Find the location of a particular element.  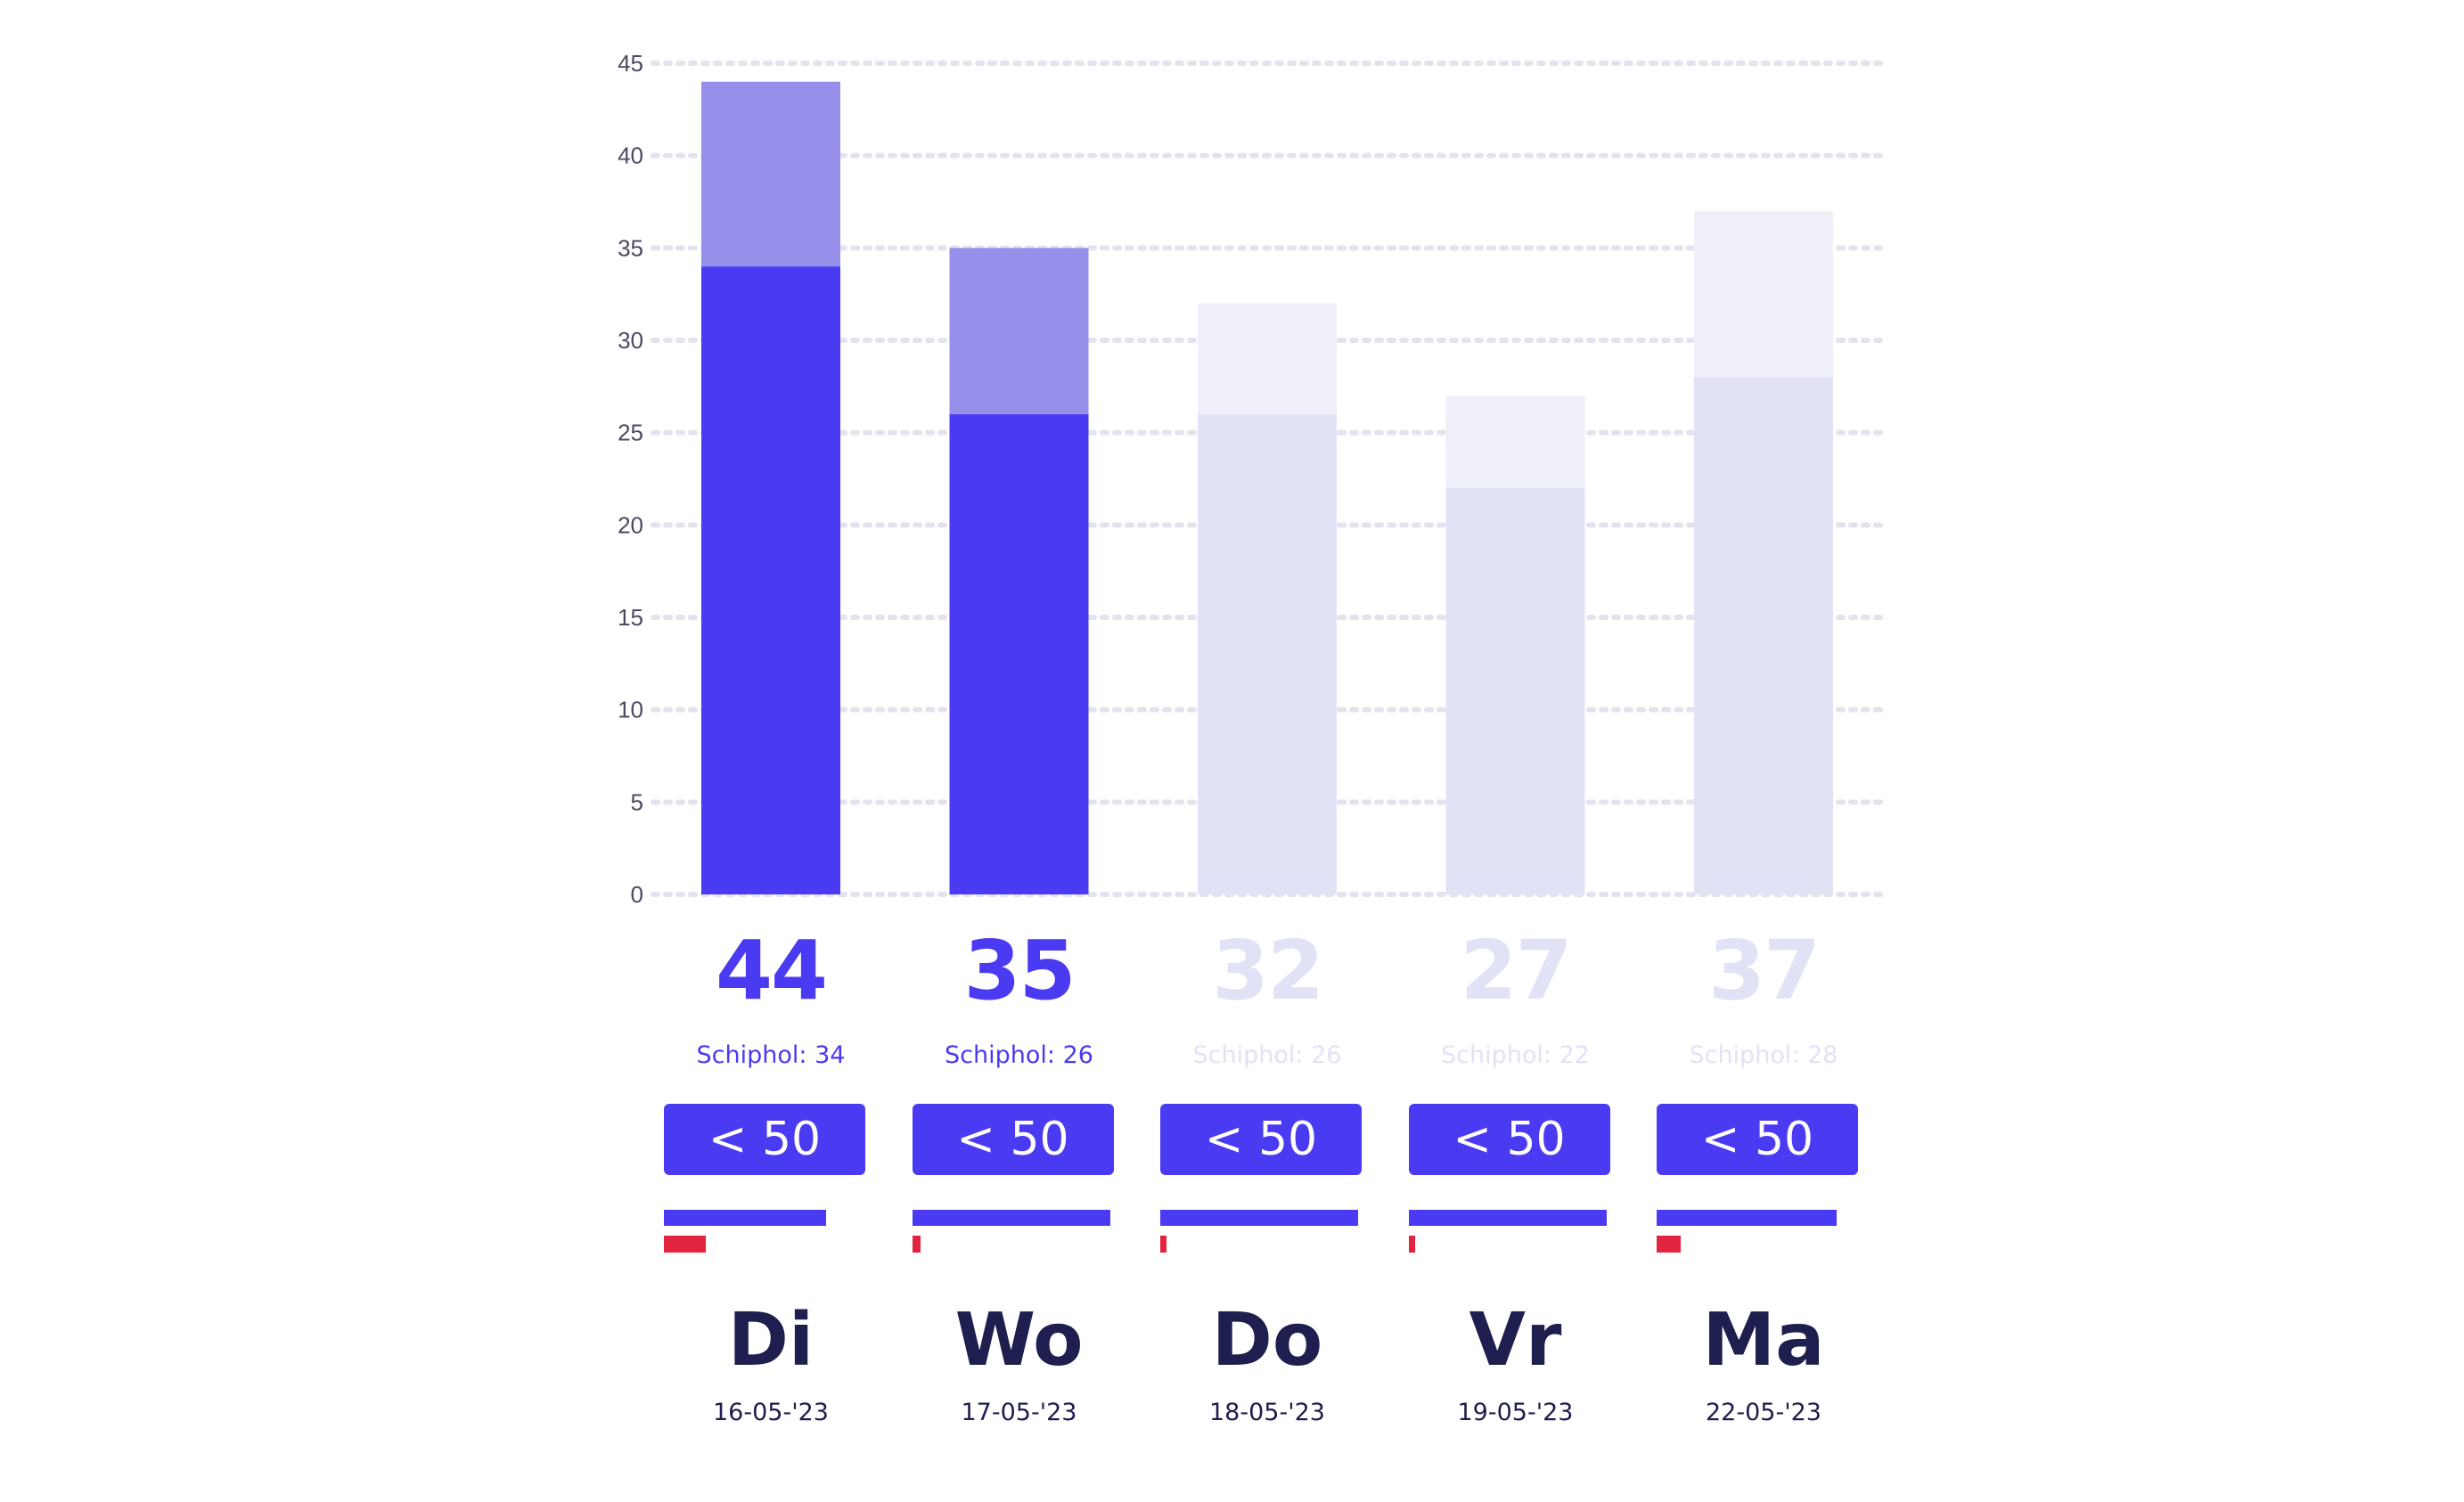

y-tick-label: 35 is located at coordinates (630, 247).